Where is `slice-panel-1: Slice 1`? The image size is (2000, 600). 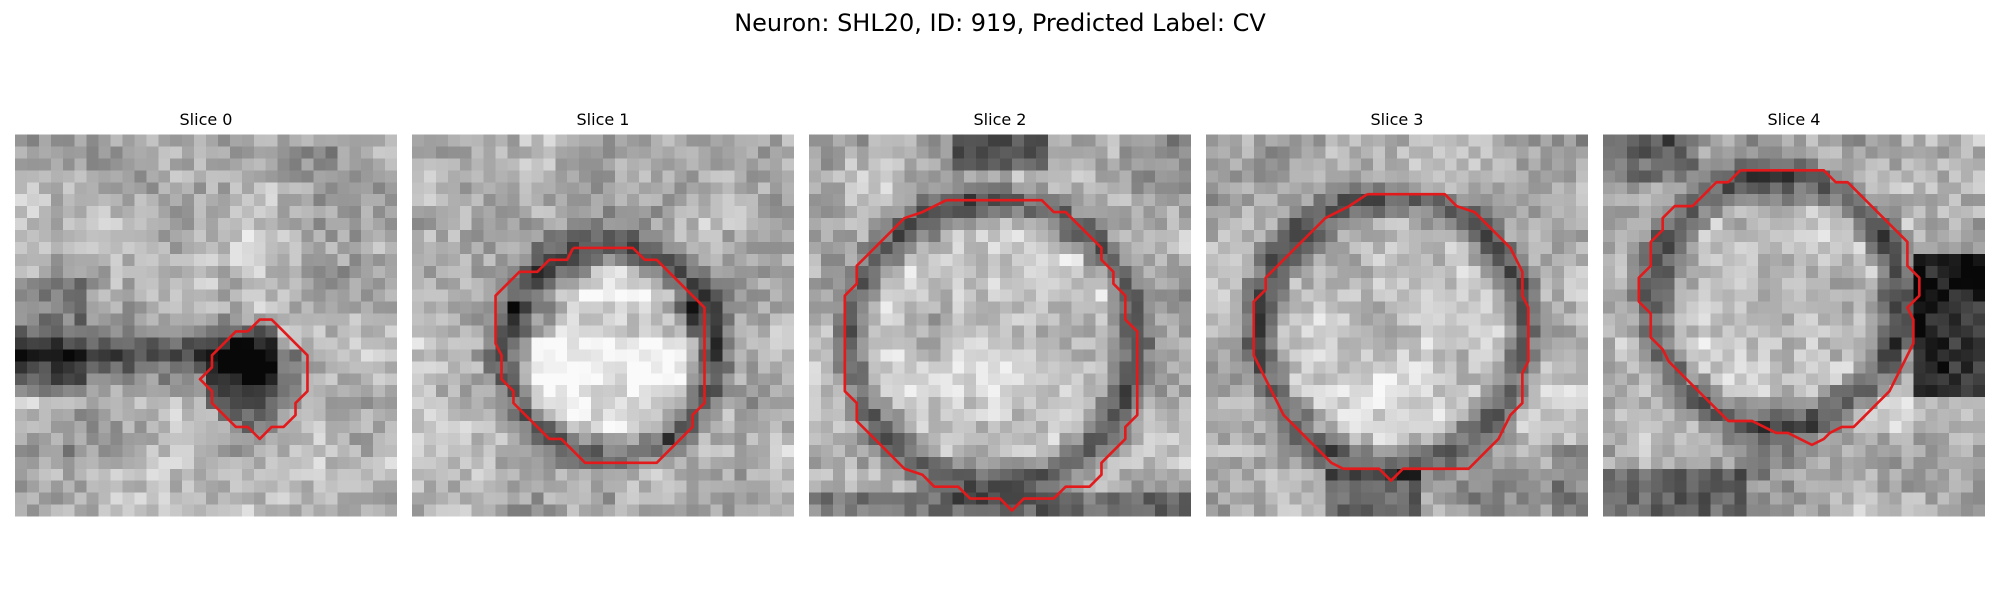
slice-panel-1: Slice 1 is located at coordinates (603, 313).